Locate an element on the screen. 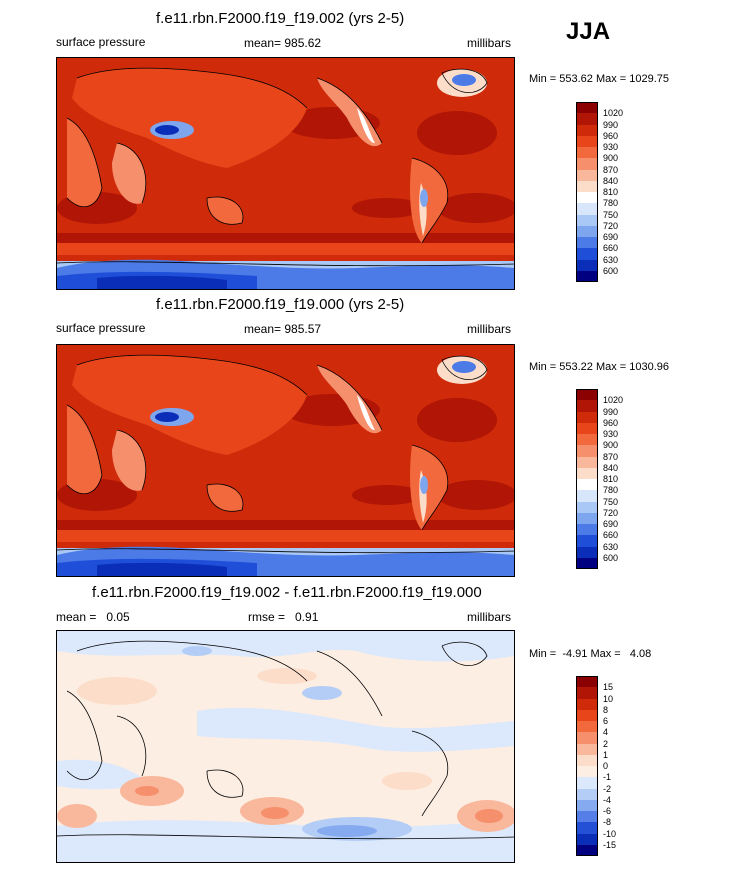 This screenshot has width=733, height=872. panel-1-units-label: millibars is located at coordinates (489, 43).